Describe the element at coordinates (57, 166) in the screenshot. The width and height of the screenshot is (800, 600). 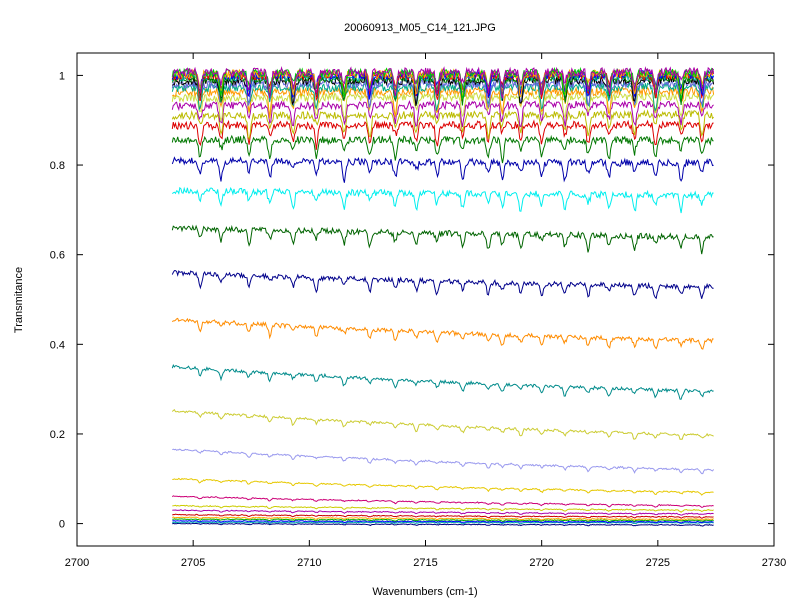
I see `y-tick-label: 0.8` at that location.